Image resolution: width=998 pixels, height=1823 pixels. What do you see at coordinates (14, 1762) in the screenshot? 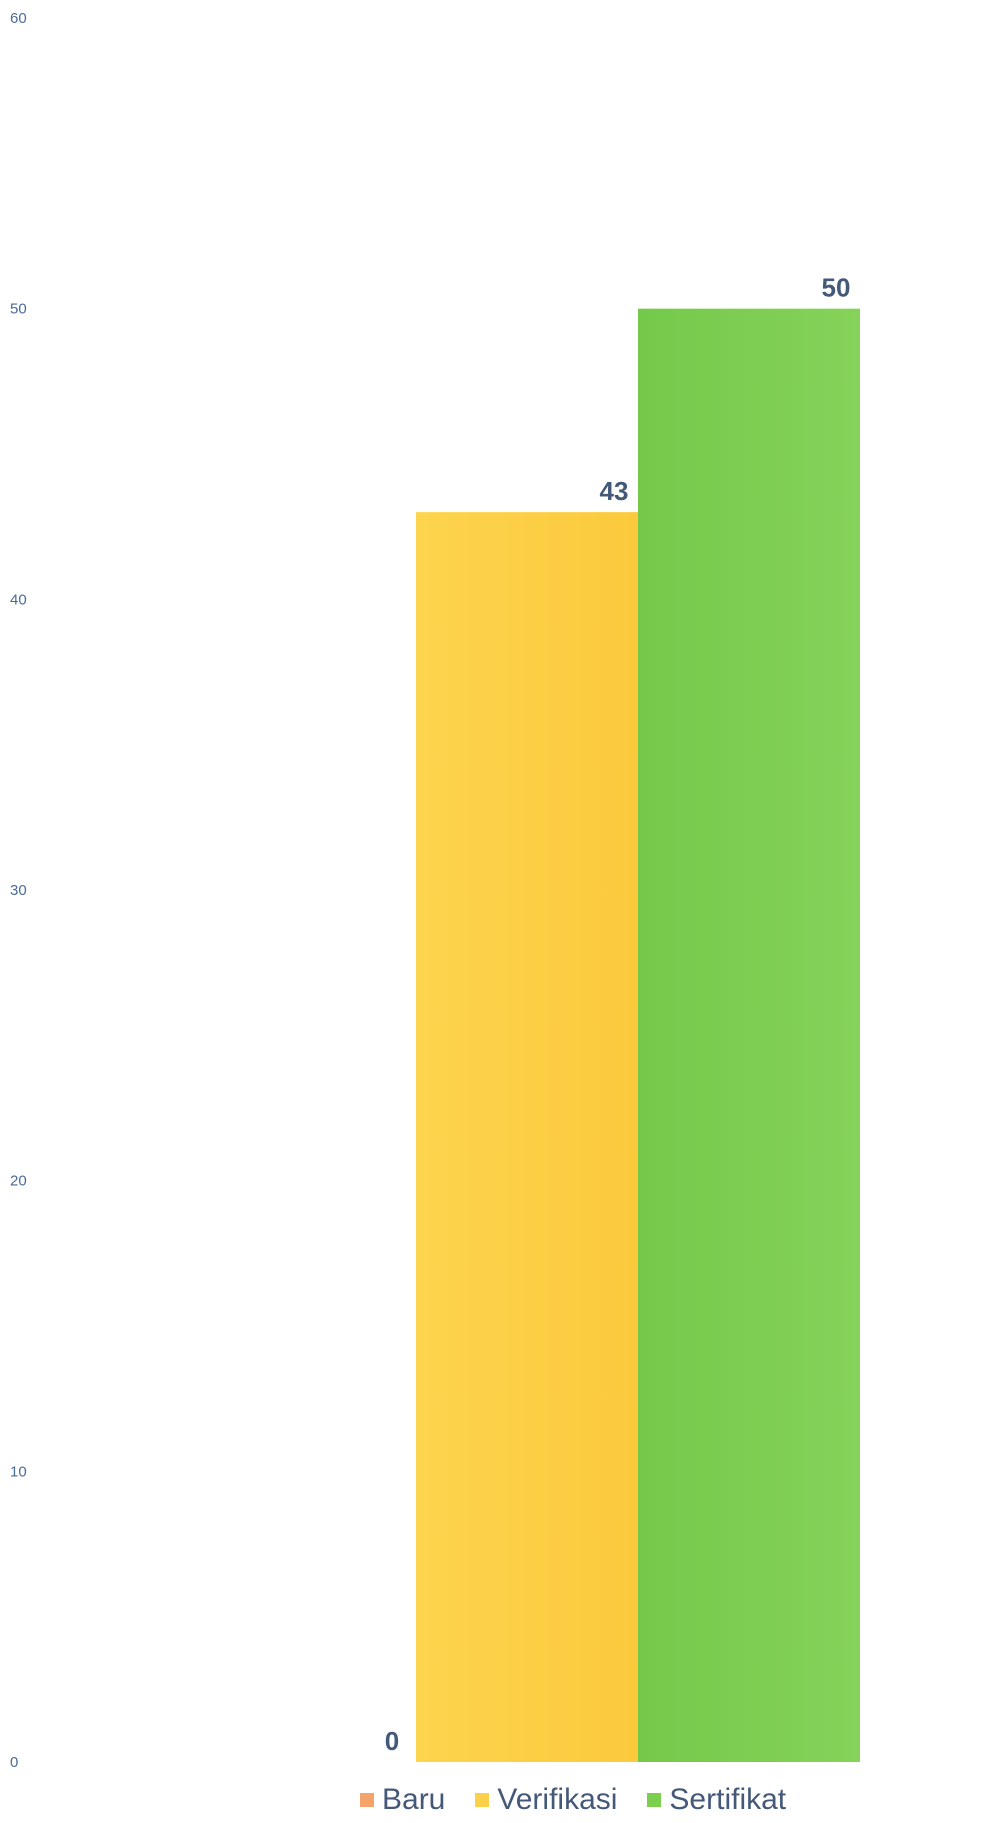
I see `y-tick-label: 0` at bounding box center [14, 1762].